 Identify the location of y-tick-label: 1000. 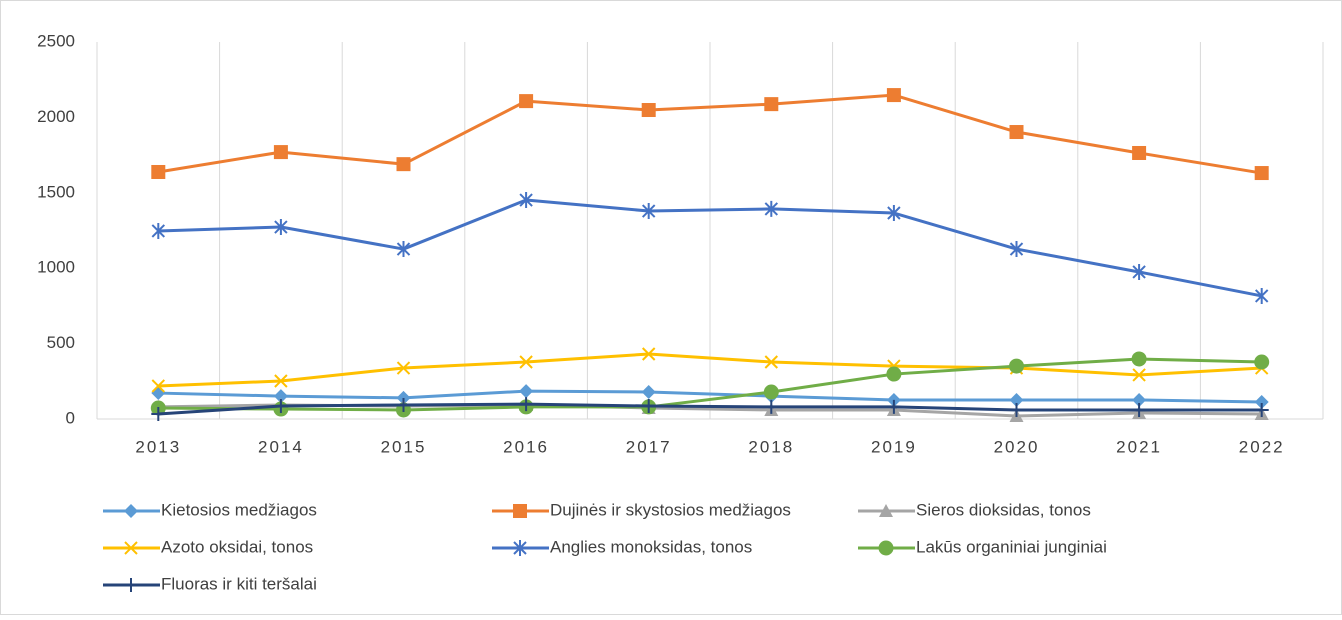
(56, 267).